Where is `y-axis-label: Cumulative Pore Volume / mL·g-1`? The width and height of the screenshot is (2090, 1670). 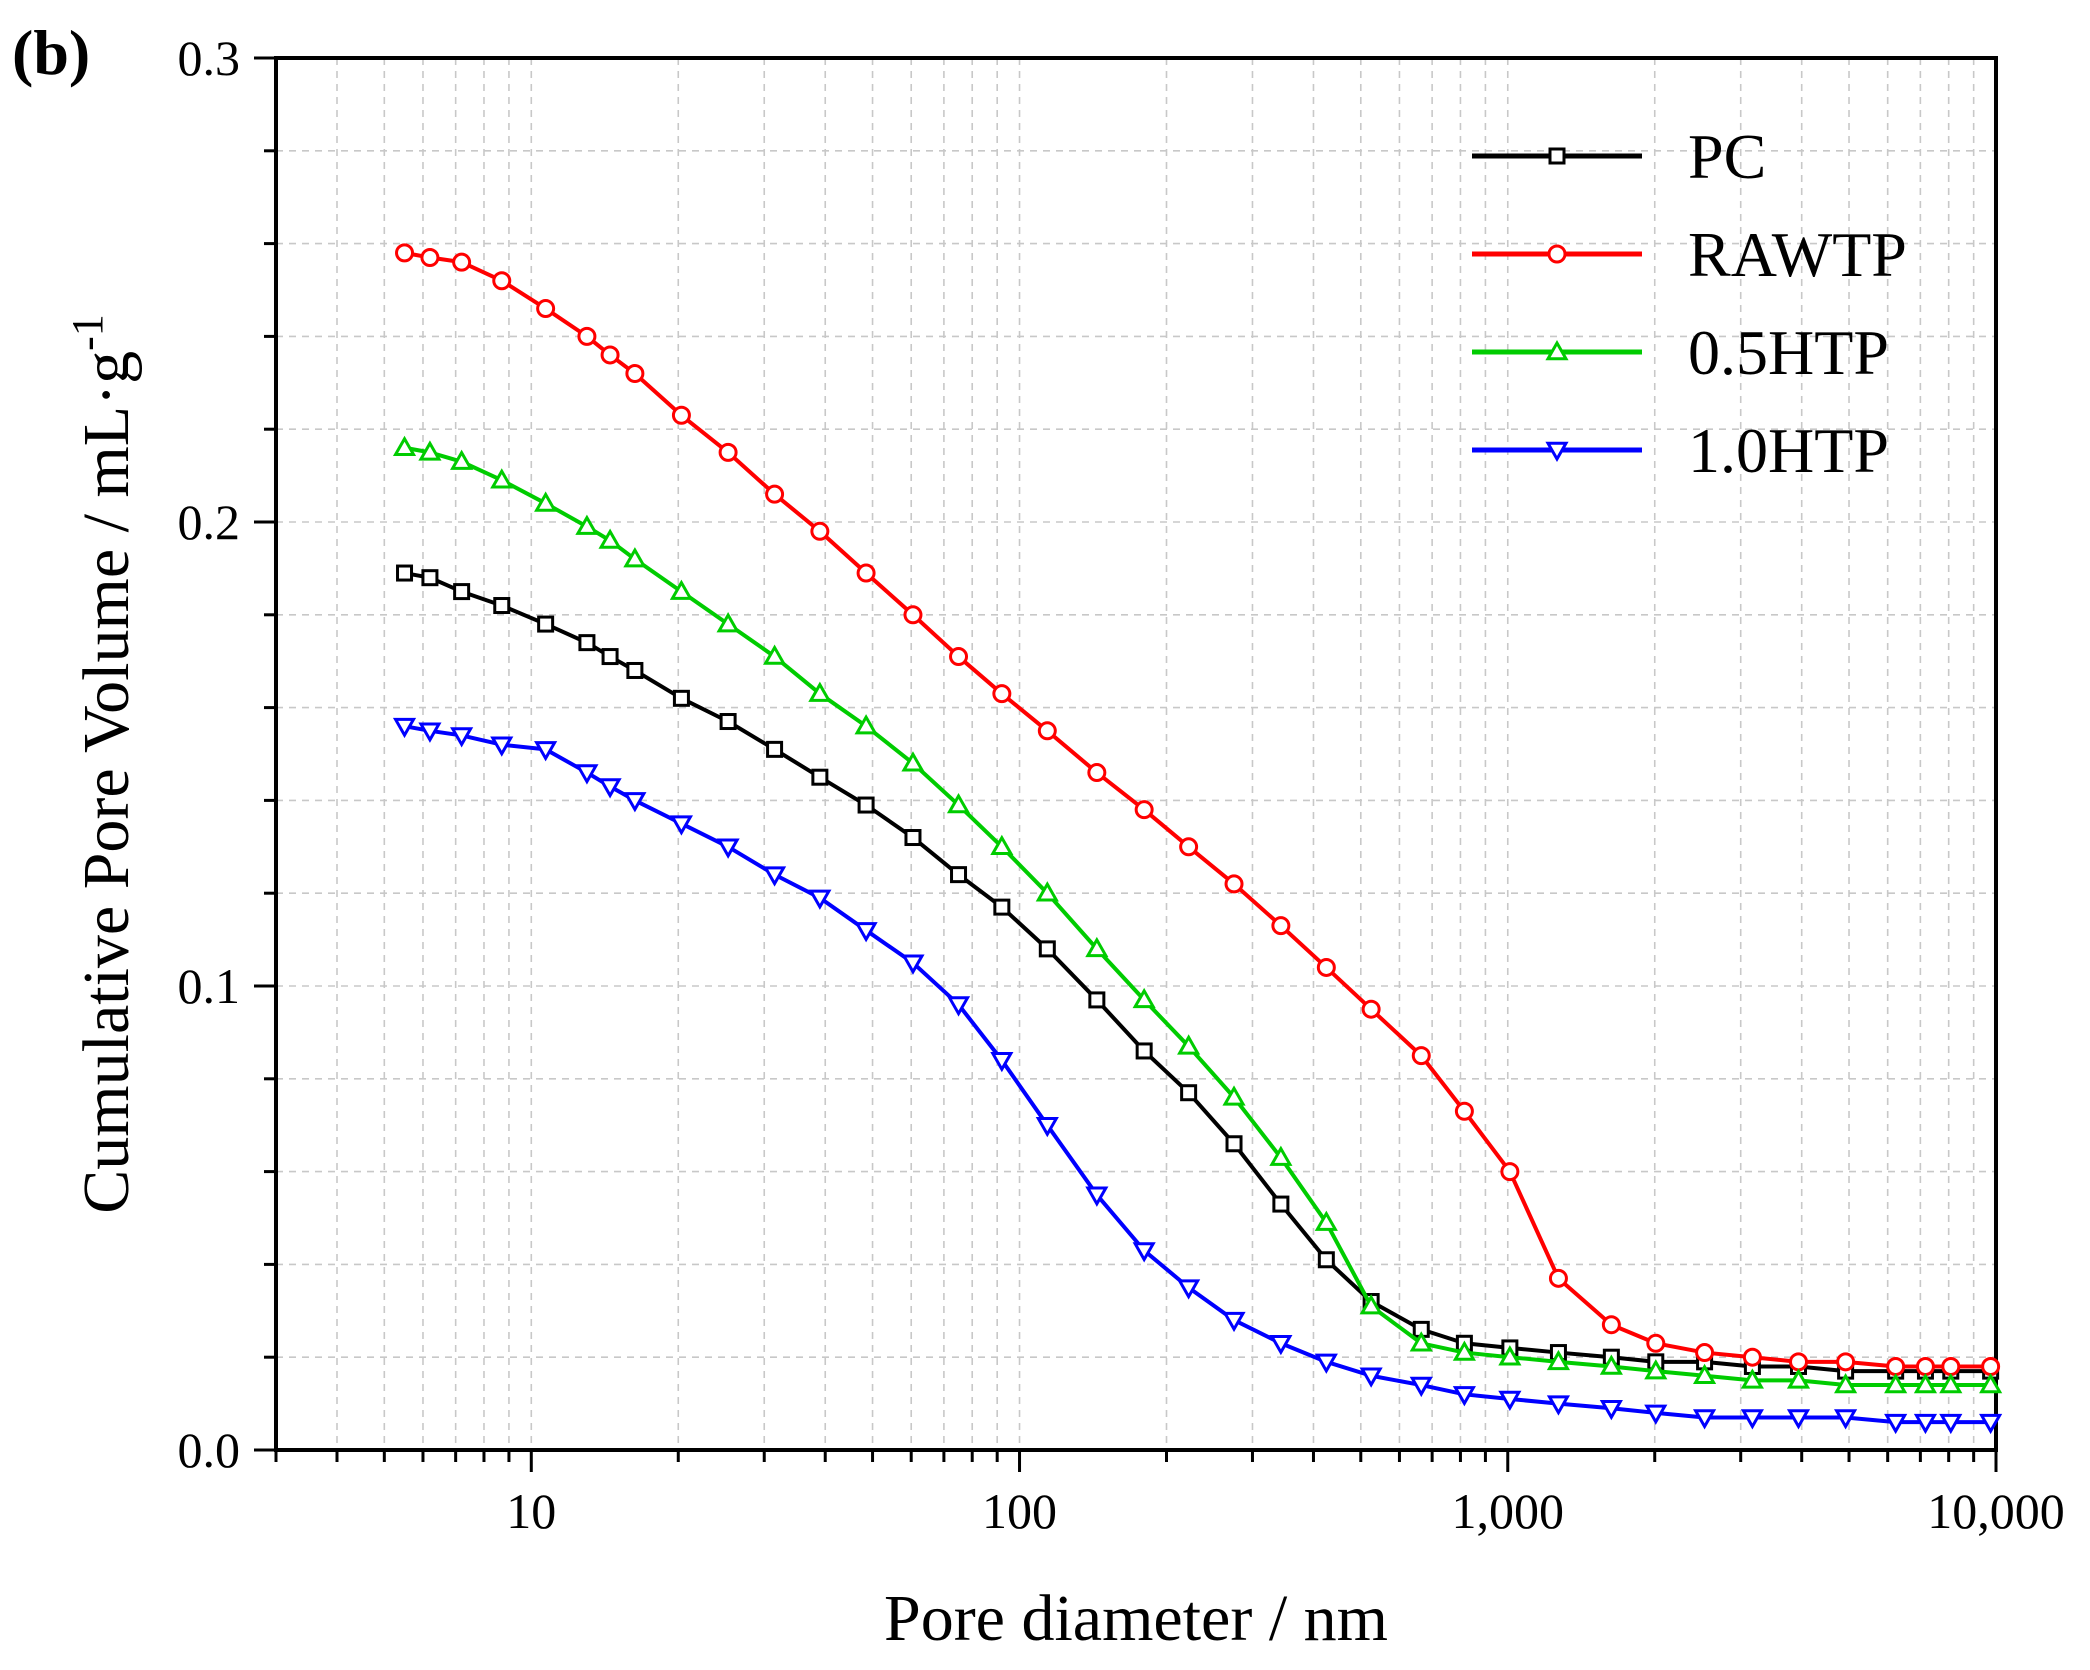
y-axis-label: Cumulative Pore Volume / mL·g-1 is located at coordinates (103, 764).